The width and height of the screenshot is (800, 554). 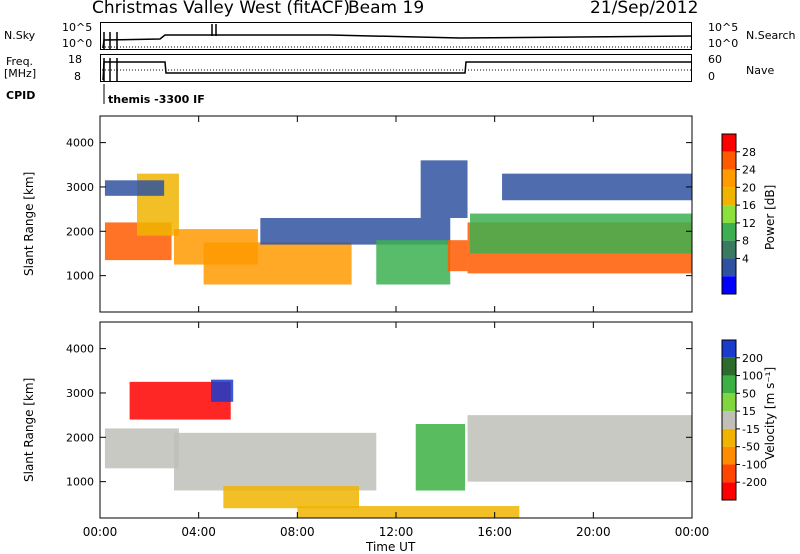 I want to click on power-ytick-label: 1000, so click(x=80, y=276).